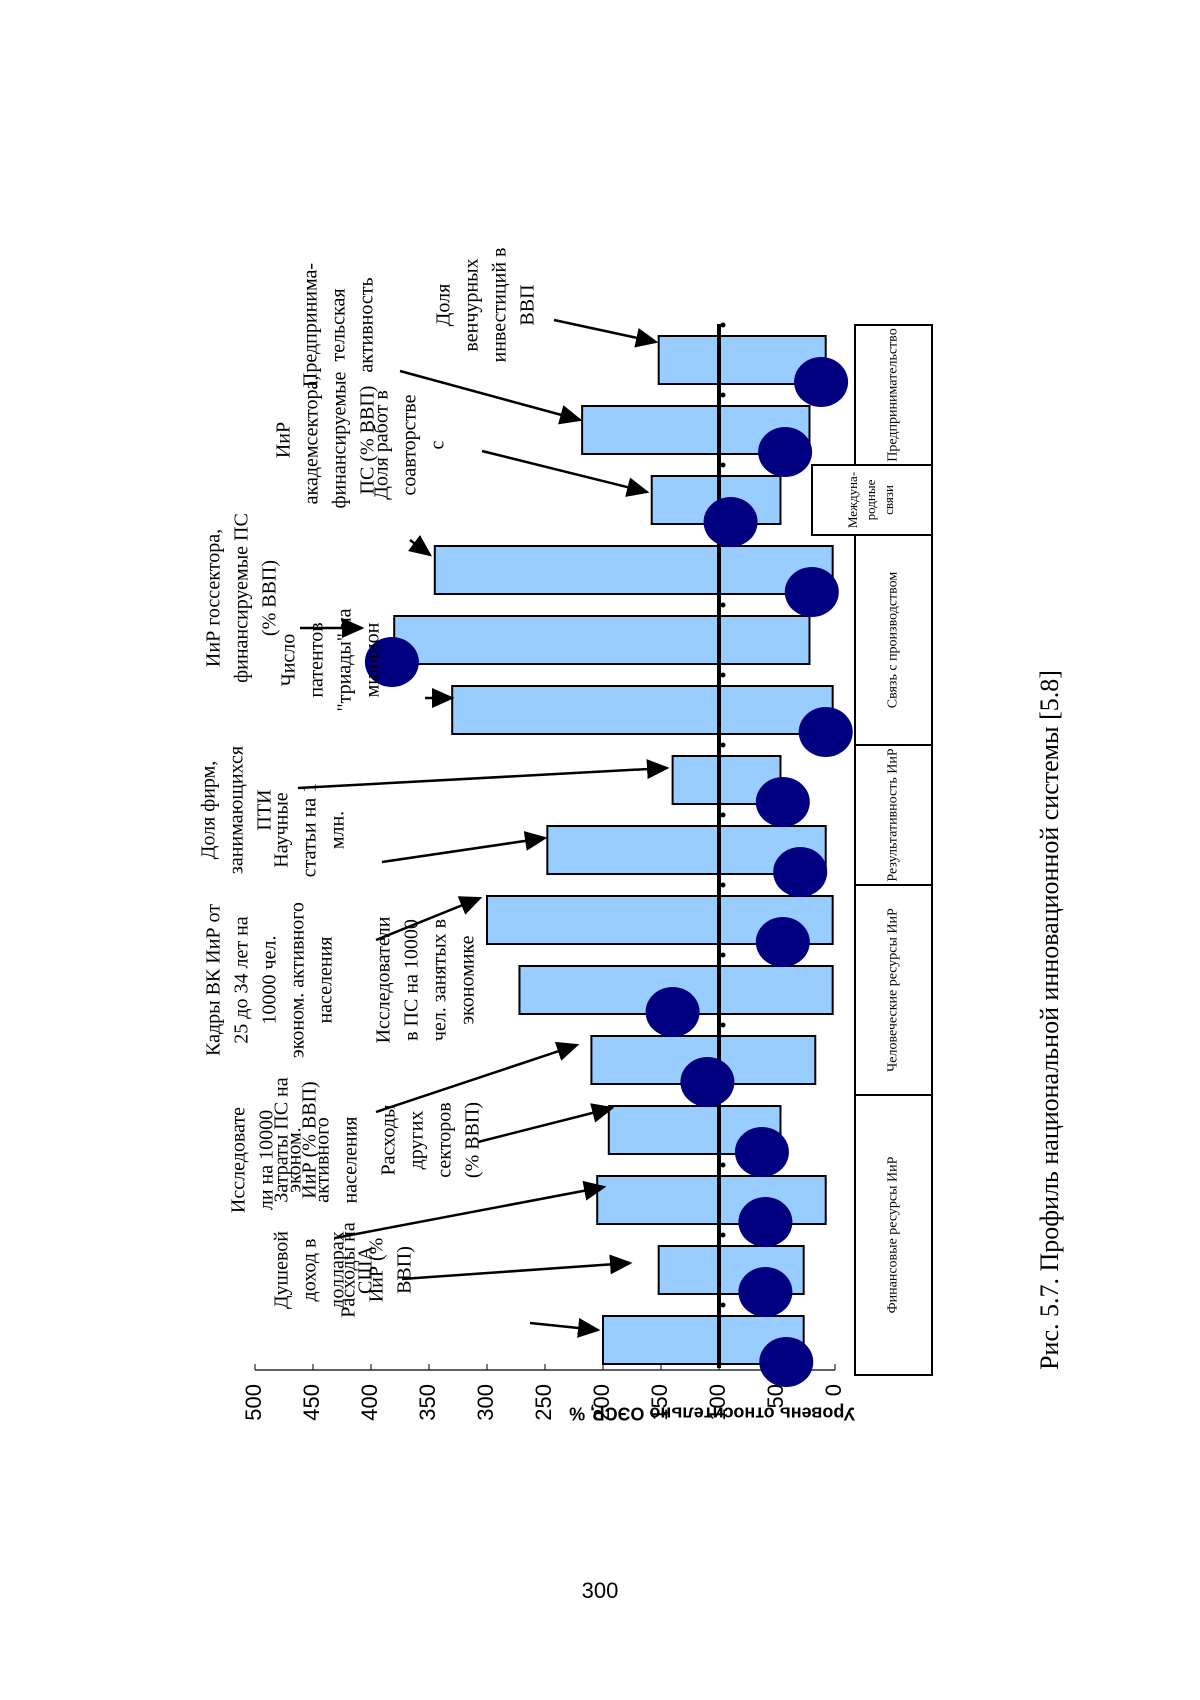 This screenshot has width=1200, height=1700. I want to click on annotation-line: долларах, so click(338, 1270).